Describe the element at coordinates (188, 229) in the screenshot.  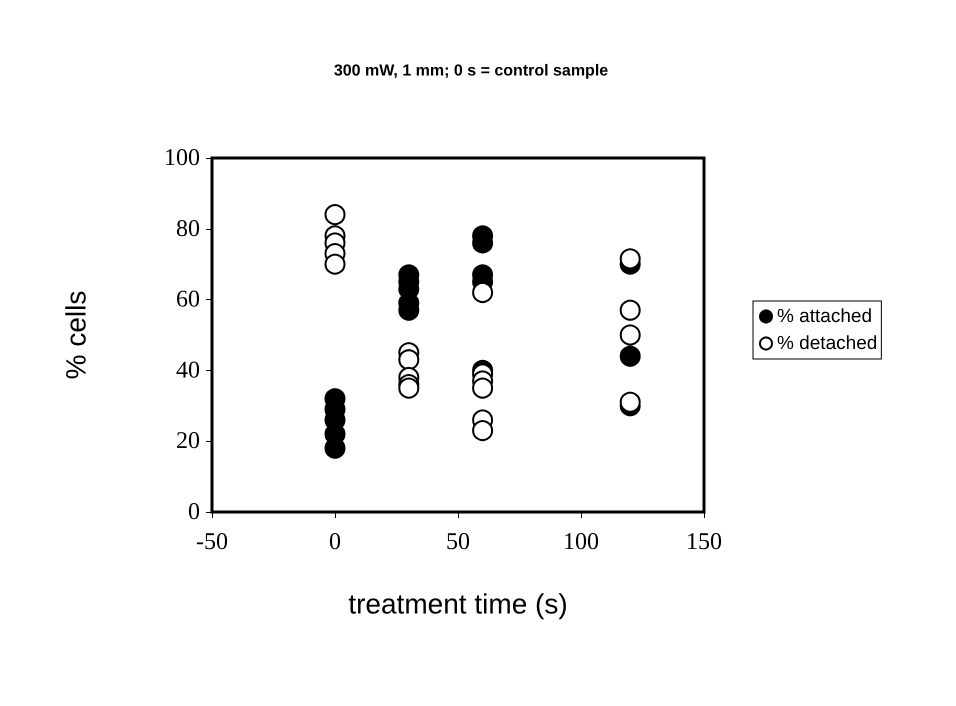
I see `y-tick-label: 80` at that location.